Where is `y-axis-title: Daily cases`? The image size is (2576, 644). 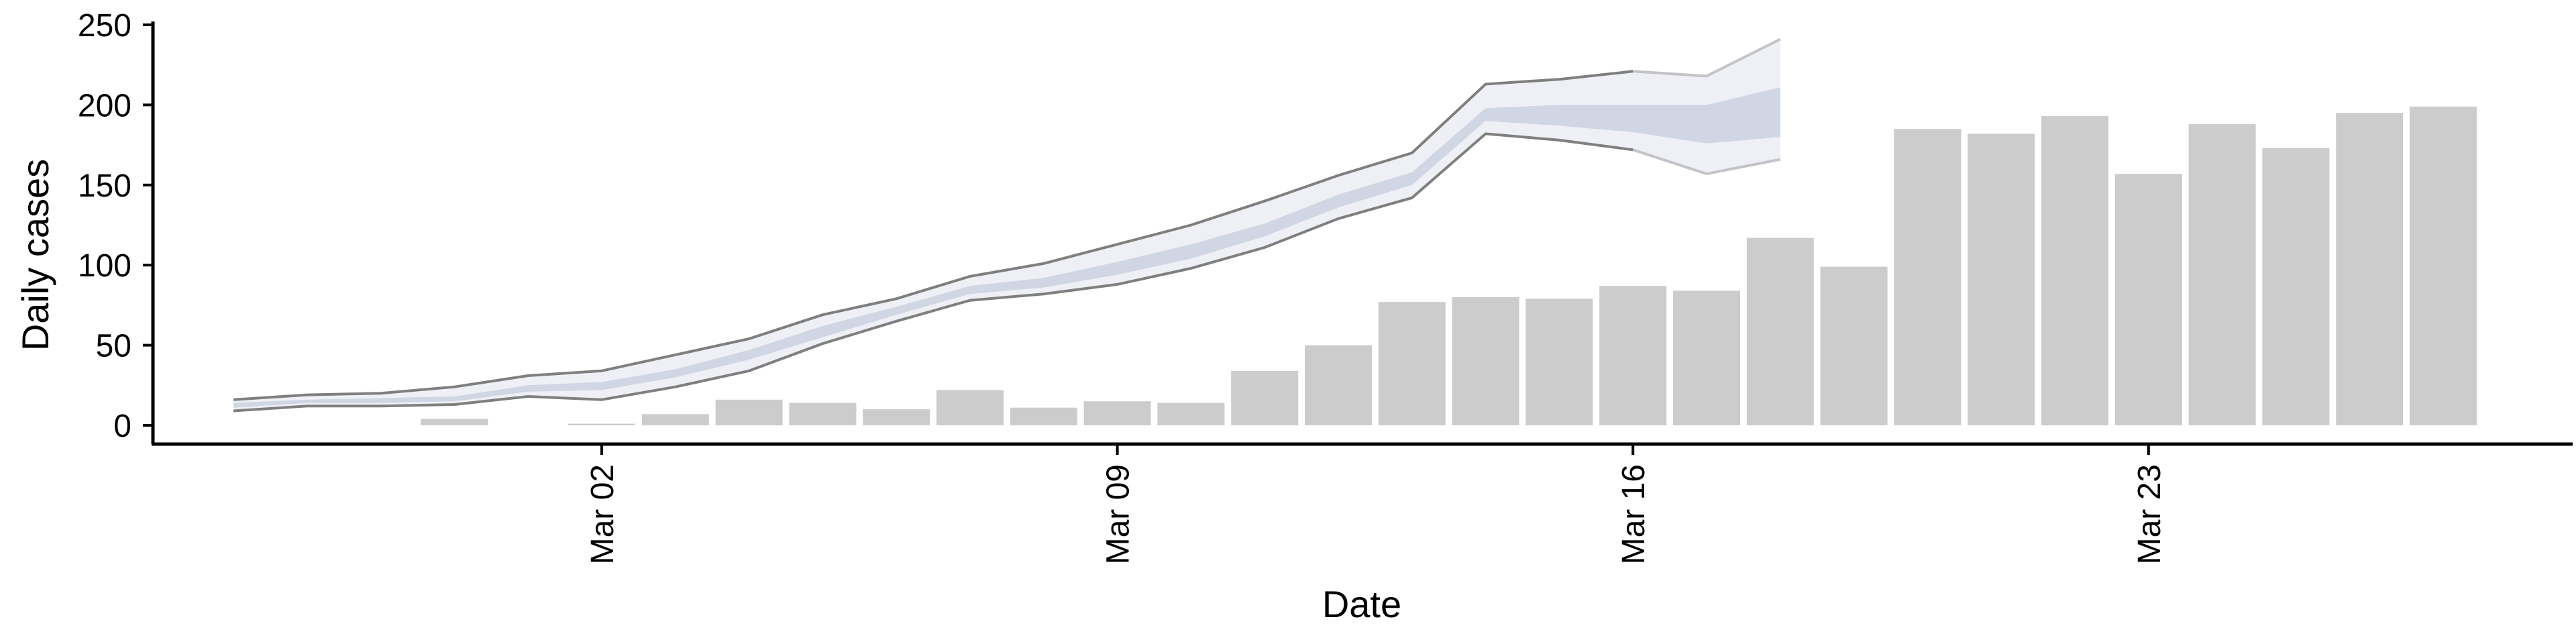
y-axis-title: Daily cases is located at coordinates (35, 255).